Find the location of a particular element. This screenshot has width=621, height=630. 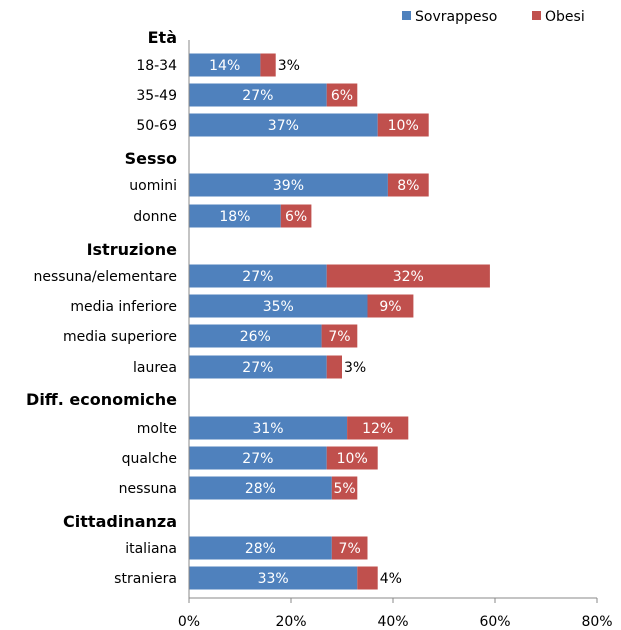

legend-label: Sovrappeso is located at coordinates (456, 17).